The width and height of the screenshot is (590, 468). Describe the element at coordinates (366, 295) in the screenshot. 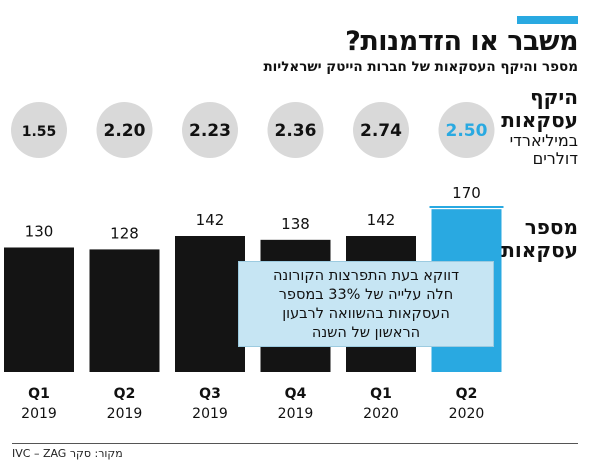

I see `callout-line2: חלה עלייה של 33% במספר` at that location.